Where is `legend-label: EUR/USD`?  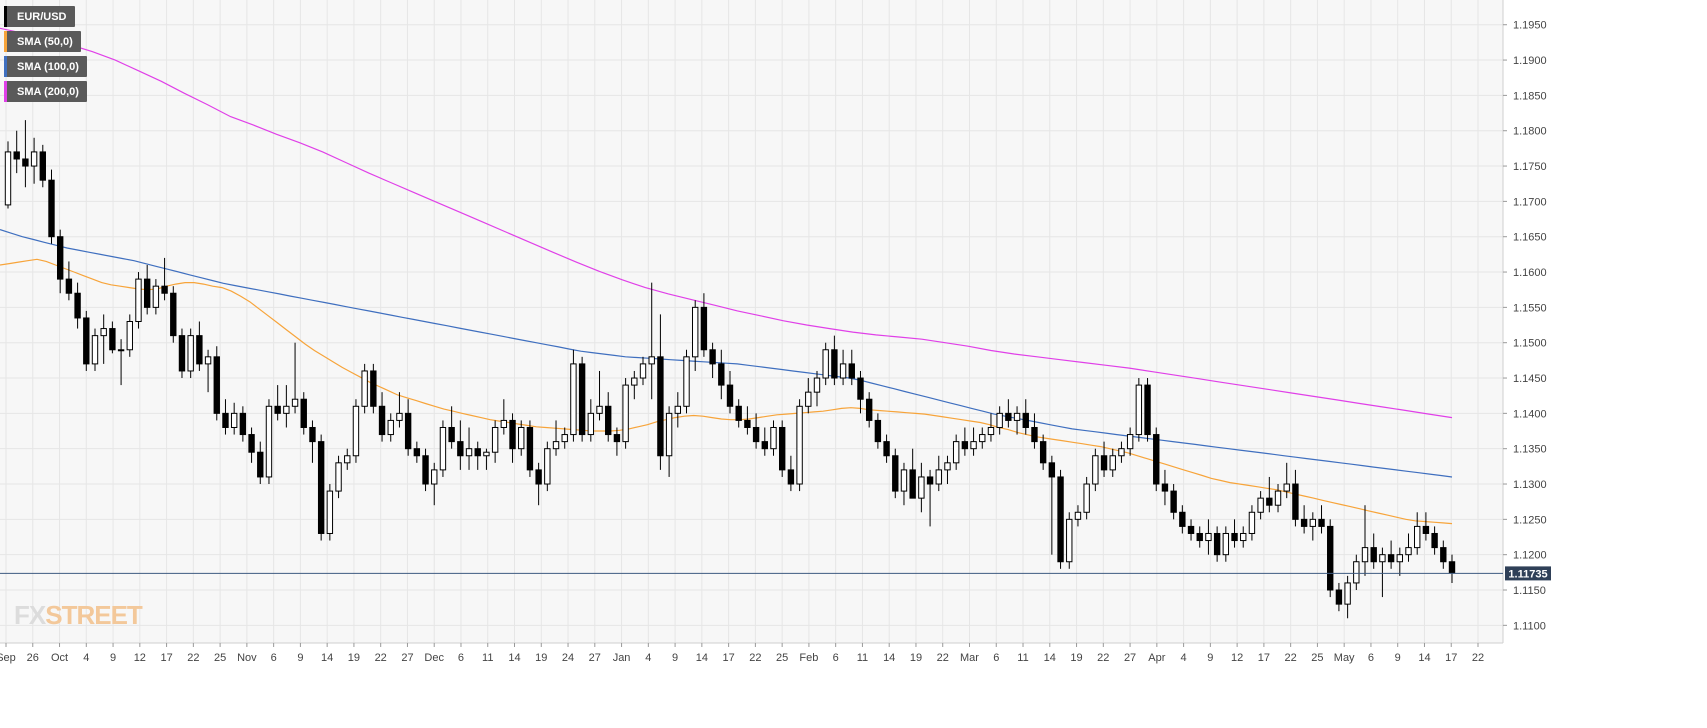
legend-label: EUR/USD is located at coordinates (42, 16).